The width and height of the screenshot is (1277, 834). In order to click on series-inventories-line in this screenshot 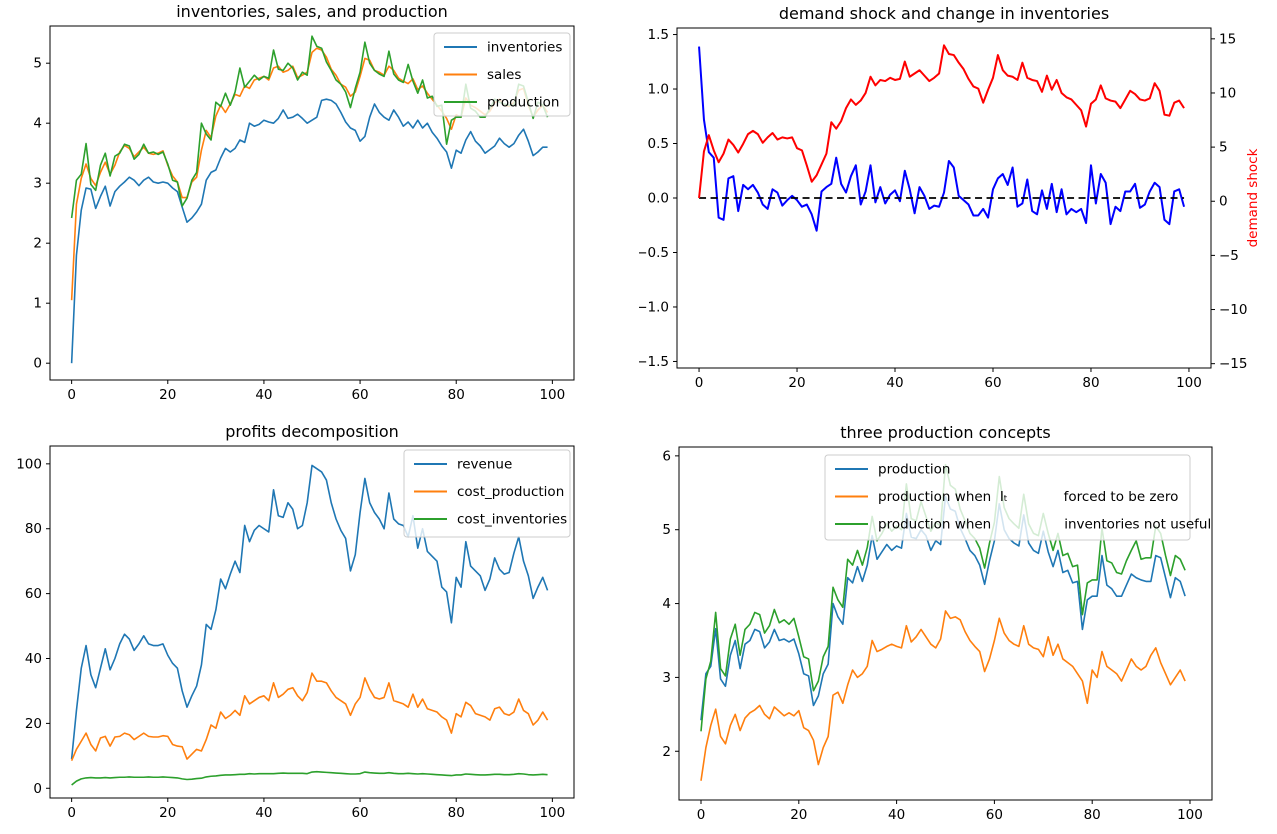, I will do `click(309, 231)`.